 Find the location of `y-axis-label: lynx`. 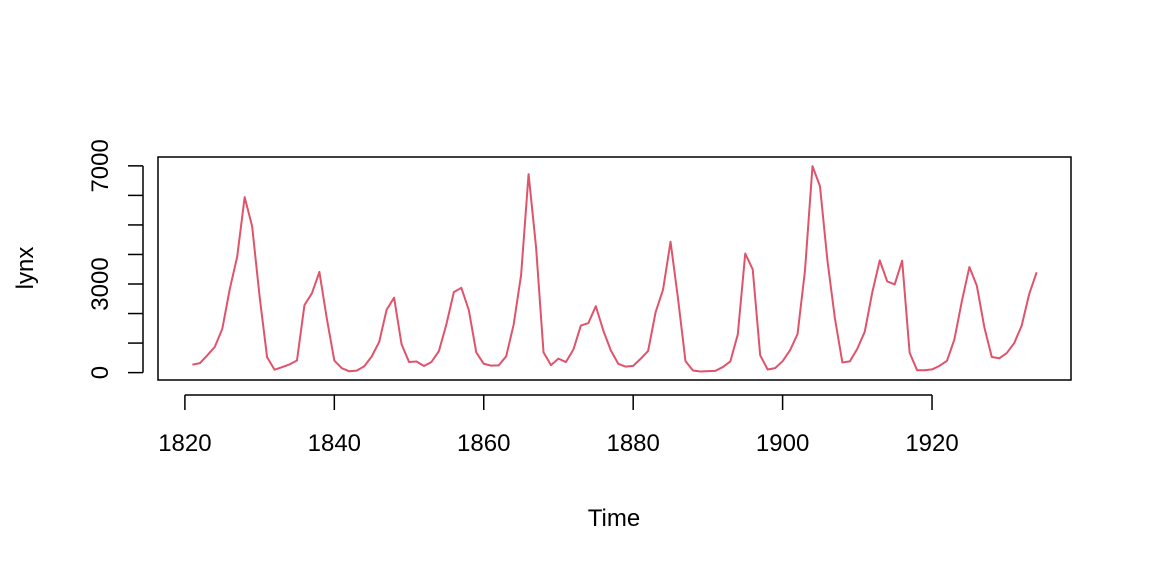

y-axis-label: lynx is located at coordinates (25, 268).